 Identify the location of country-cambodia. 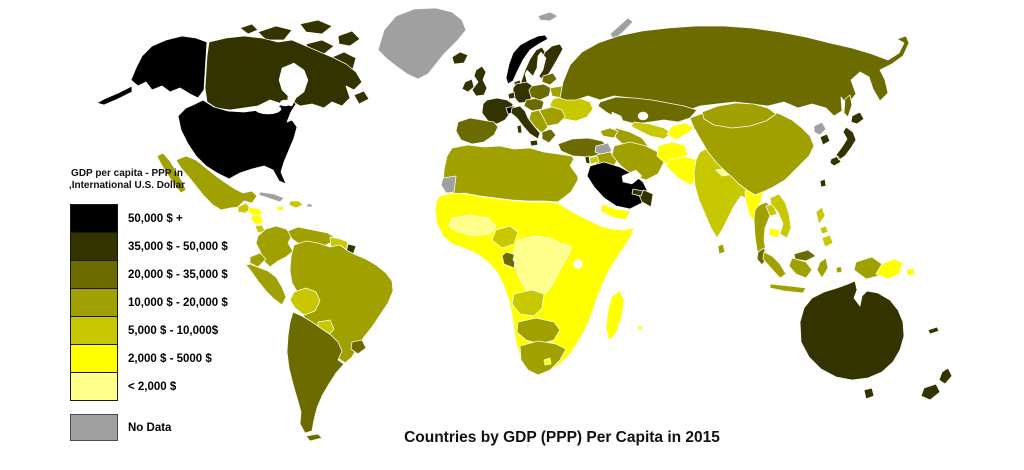
(774, 233).